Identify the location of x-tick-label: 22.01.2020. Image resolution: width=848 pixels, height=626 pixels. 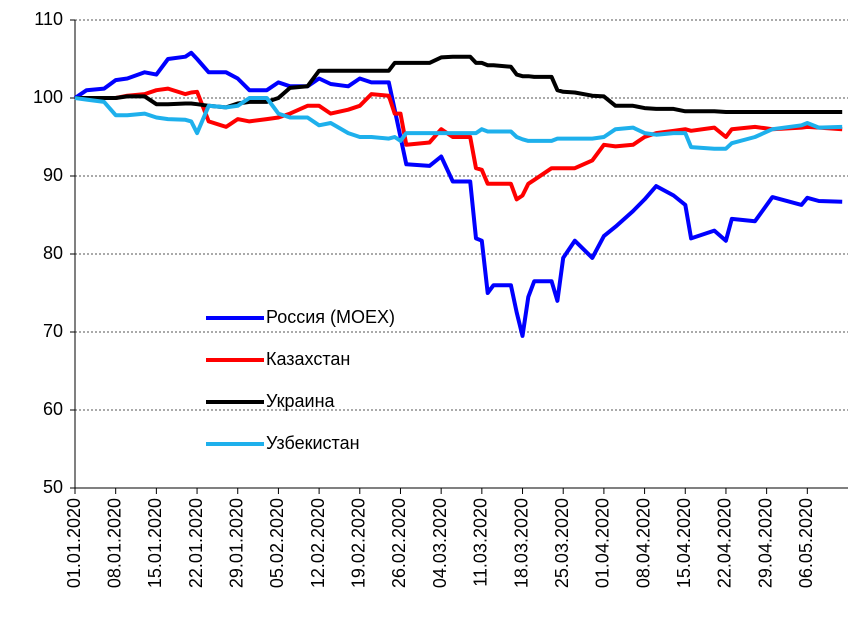
(196, 543).